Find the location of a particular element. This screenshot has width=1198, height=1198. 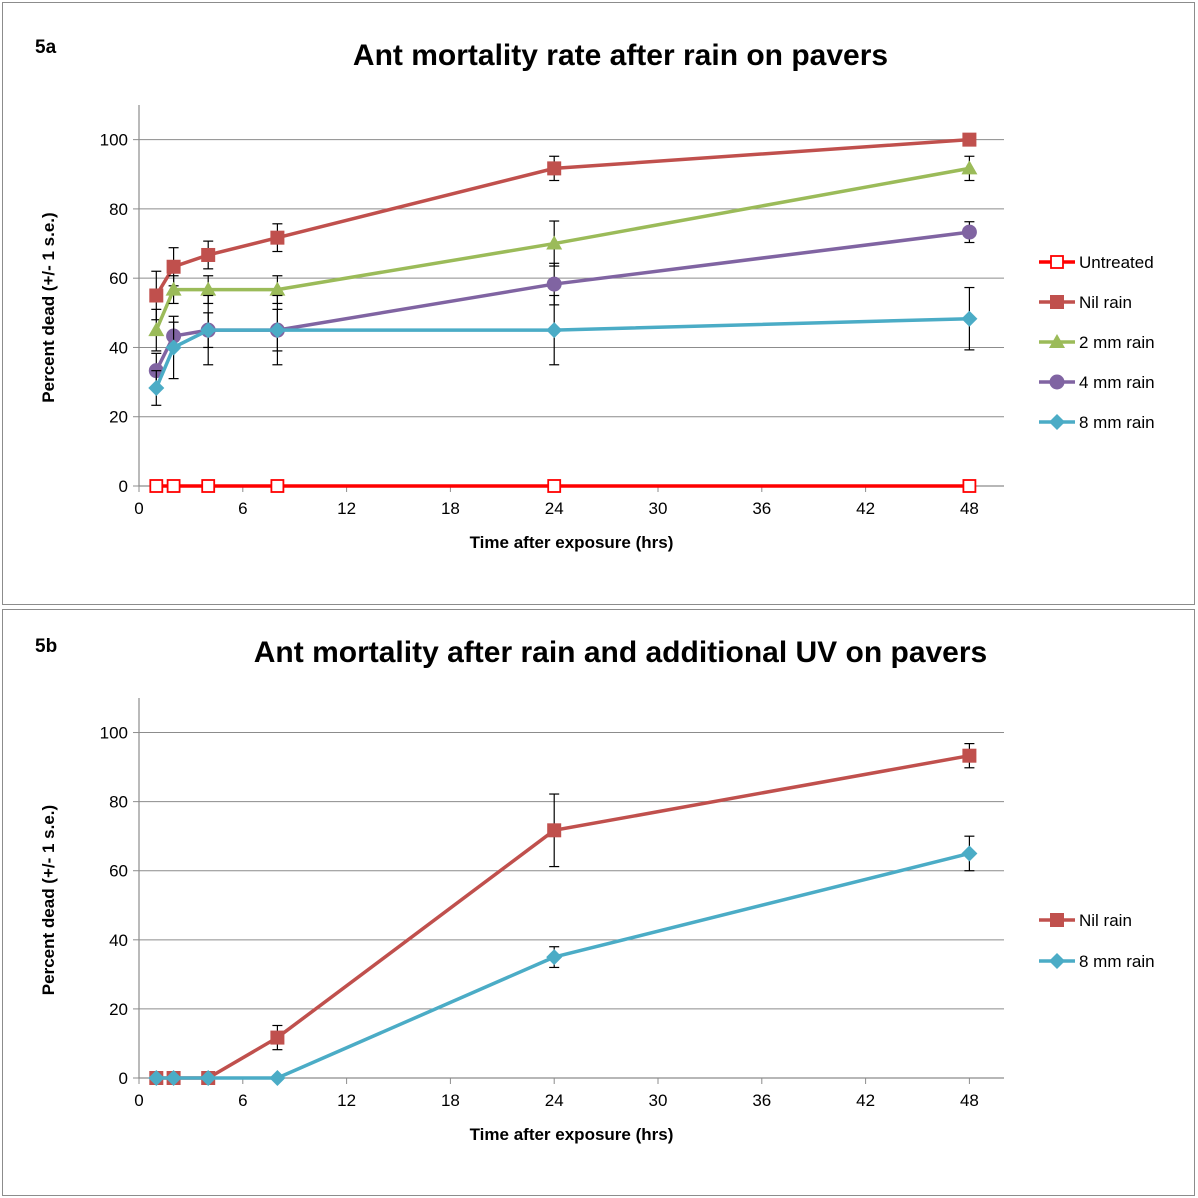

x-tick-label: 30 is located at coordinates (658, 1100).